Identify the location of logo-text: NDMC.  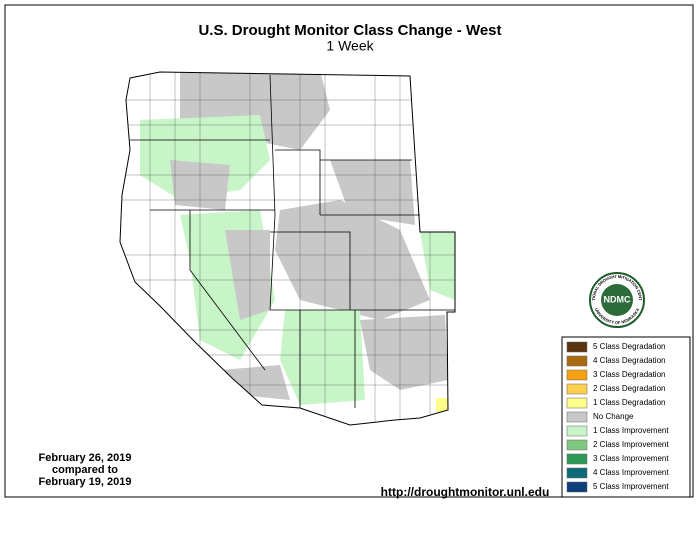
(617, 299).